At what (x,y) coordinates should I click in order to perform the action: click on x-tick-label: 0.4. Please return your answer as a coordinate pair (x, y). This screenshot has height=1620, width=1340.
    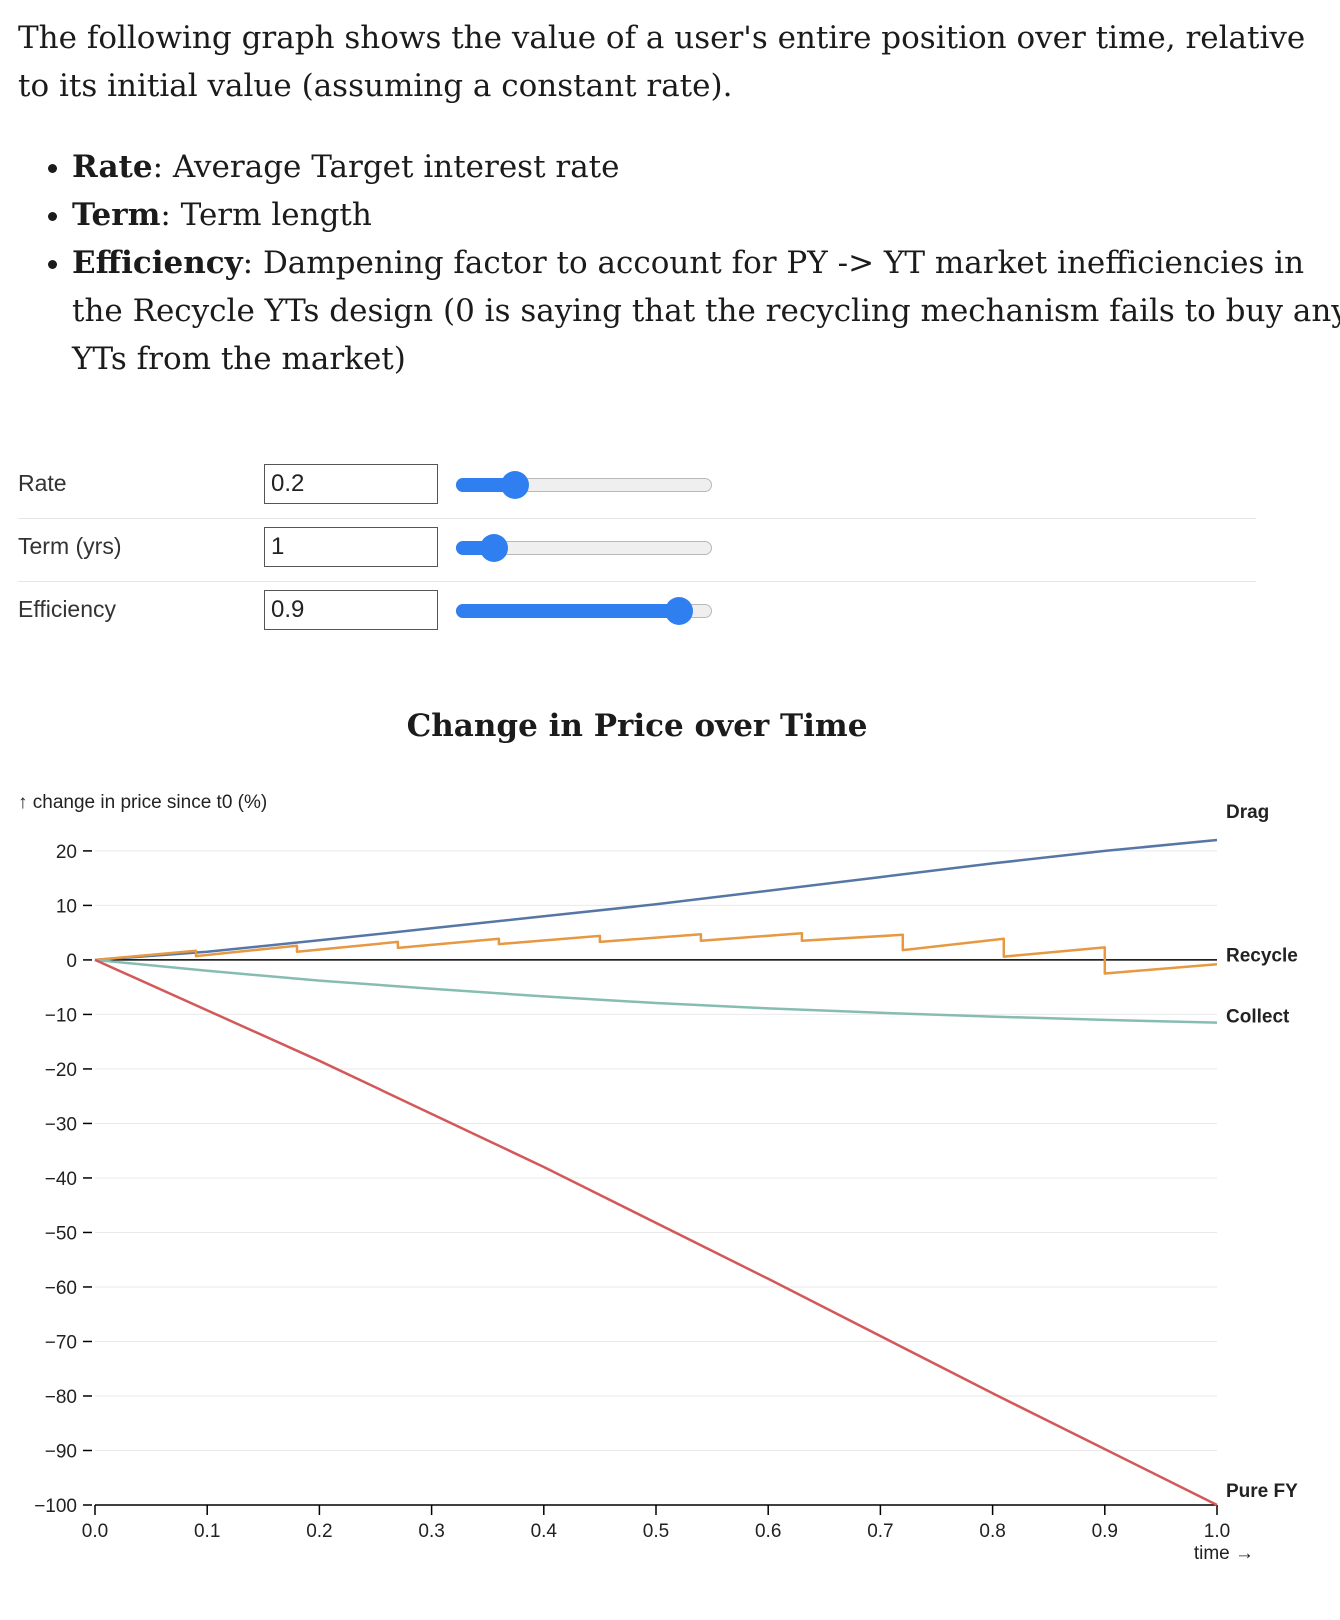
    Looking at the image, I should click on (544, 1531).